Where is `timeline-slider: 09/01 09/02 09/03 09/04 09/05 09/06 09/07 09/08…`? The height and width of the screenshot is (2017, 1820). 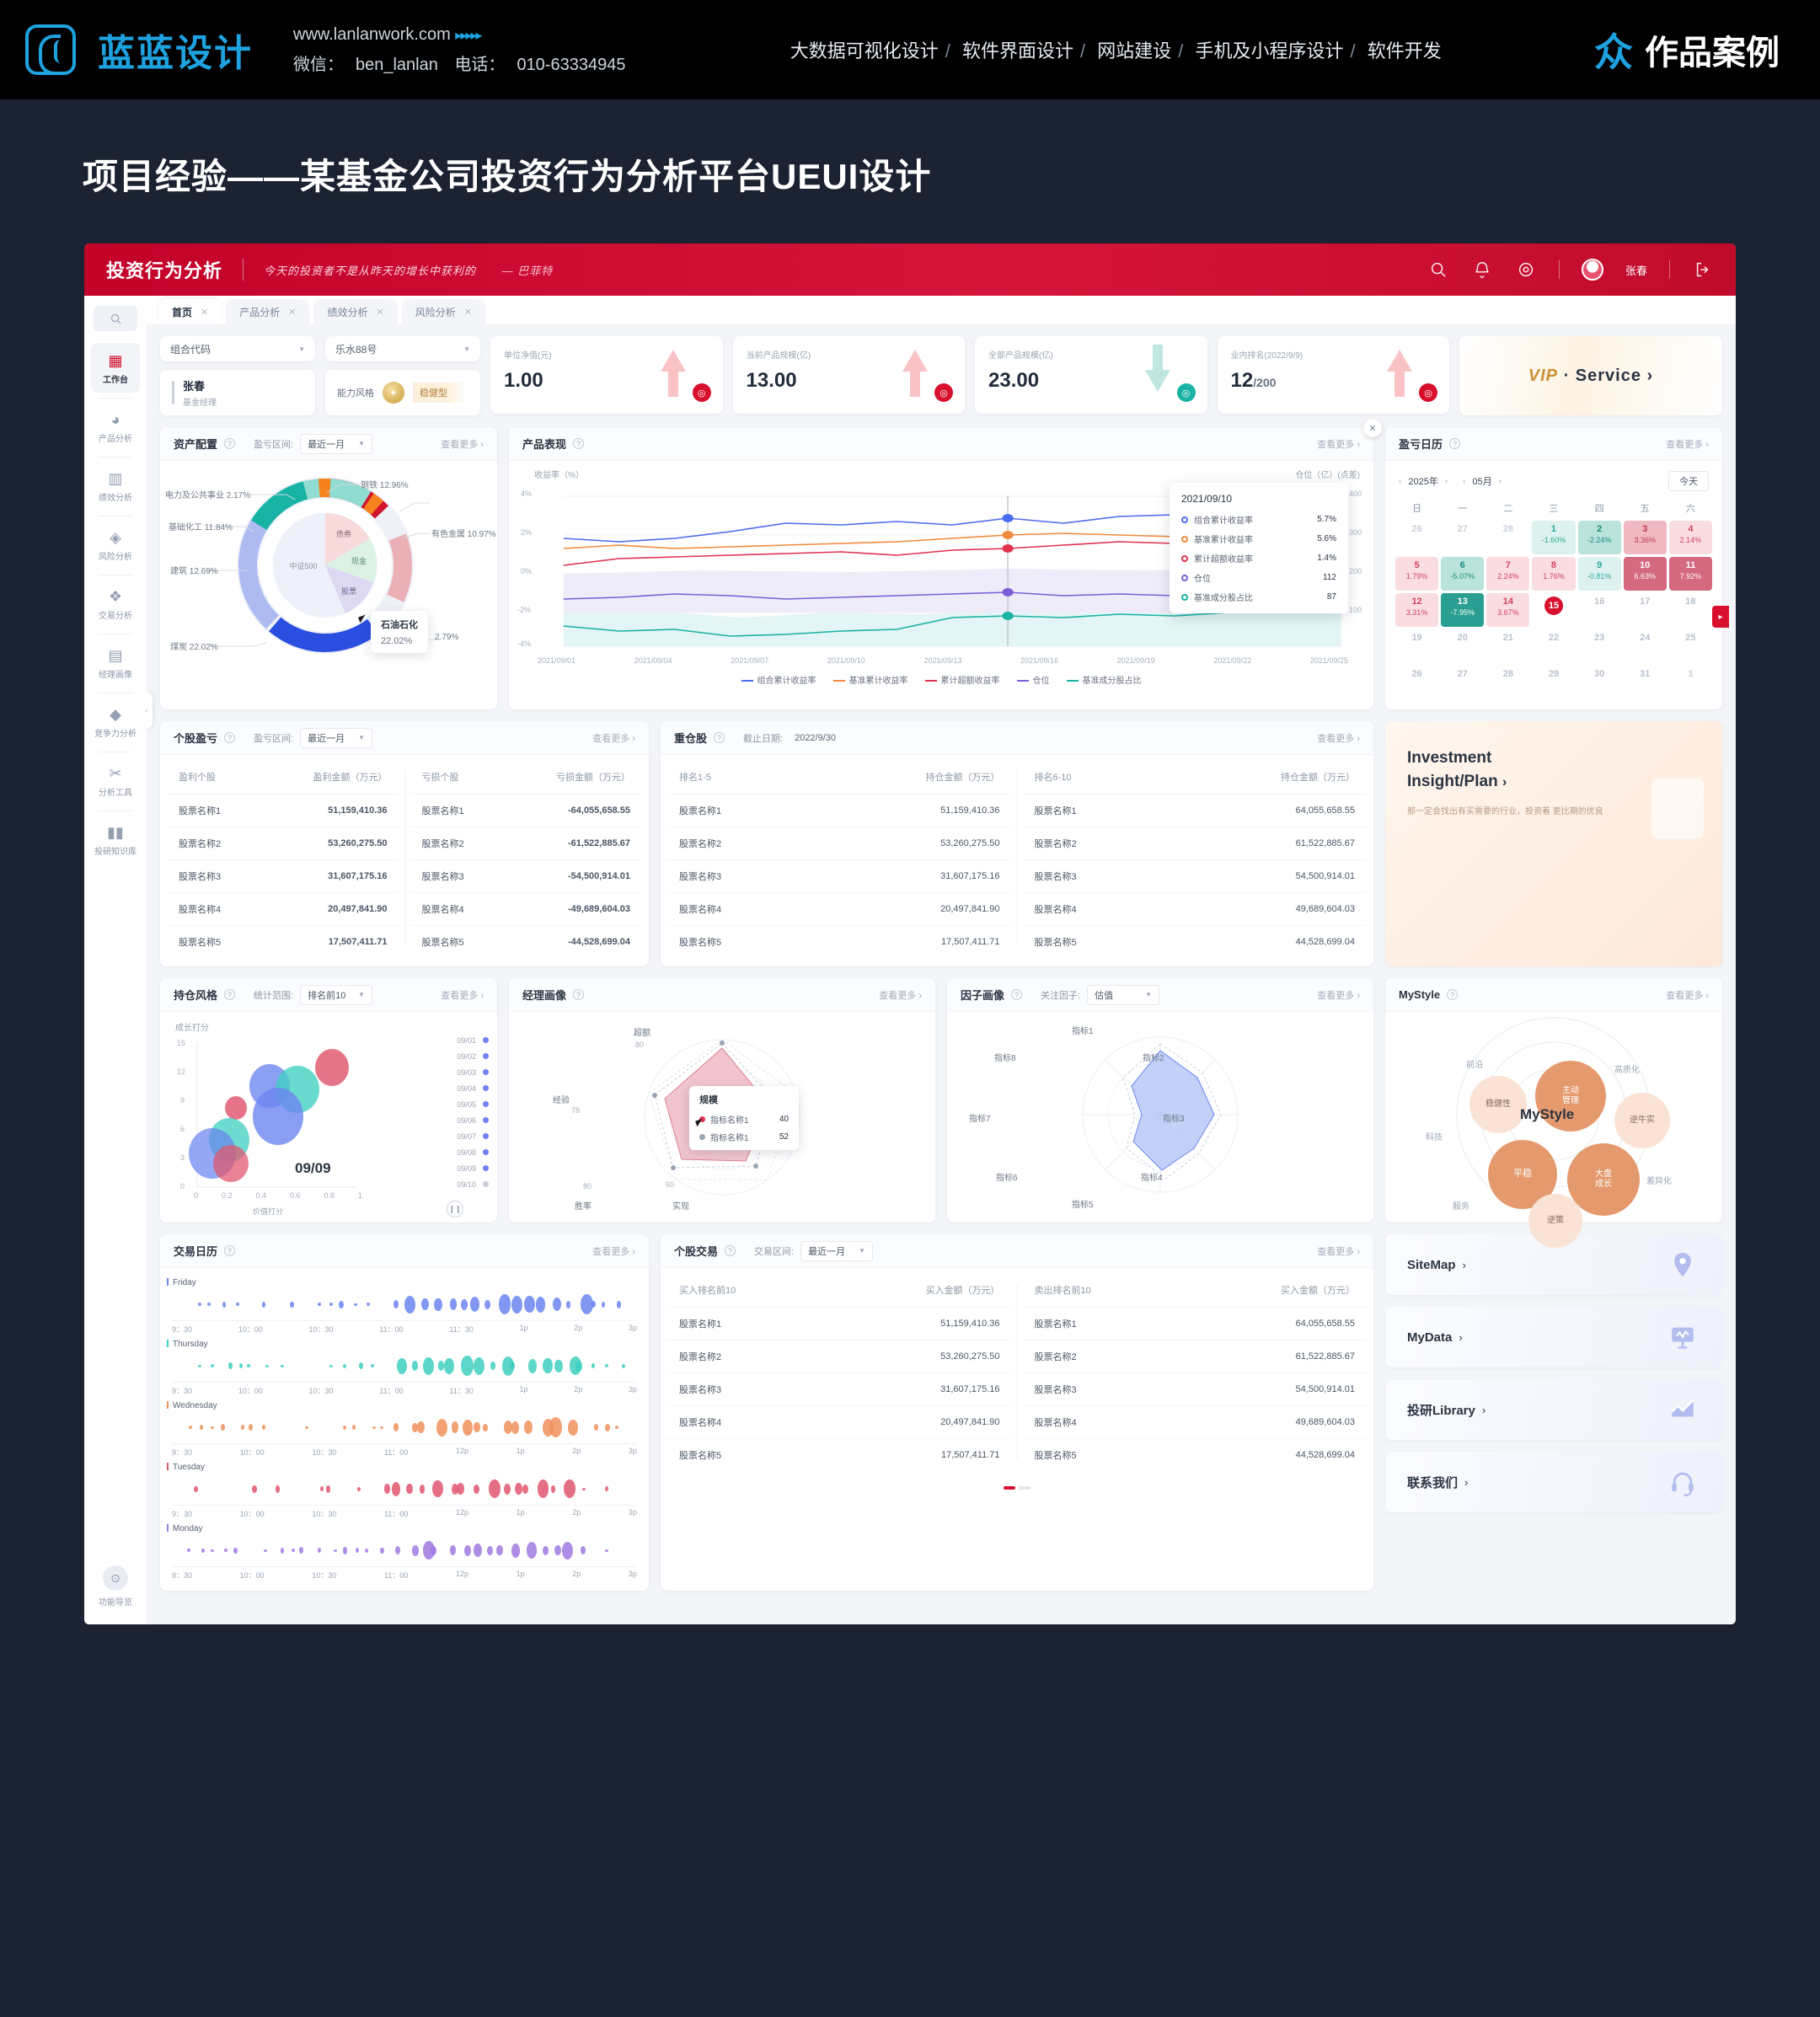
timeline-slider: 09/01 09/02 09/03 09/04 09/05 09/06 09/07 09/08… is located at coordinates (450, 1112).